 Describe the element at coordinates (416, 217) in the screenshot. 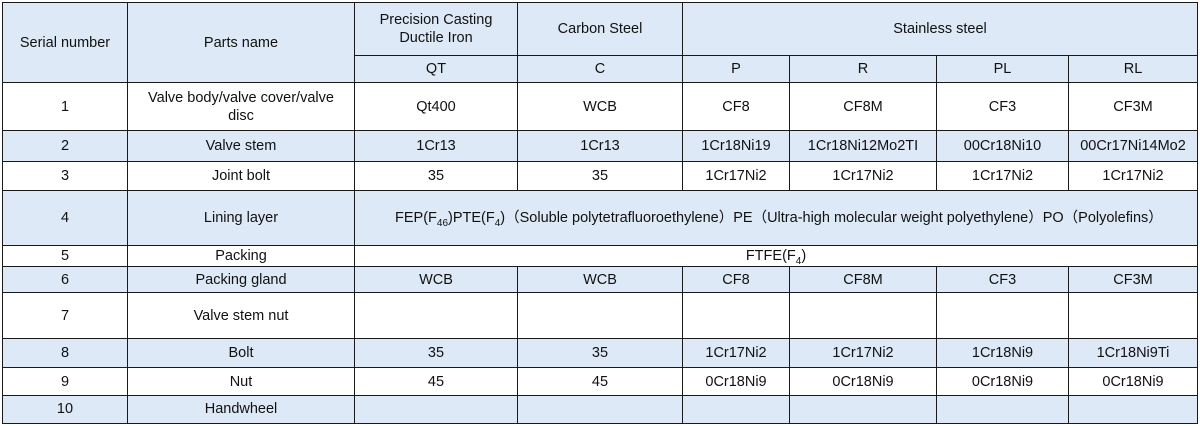

I see `lining-fep: FEP(F` at that location.